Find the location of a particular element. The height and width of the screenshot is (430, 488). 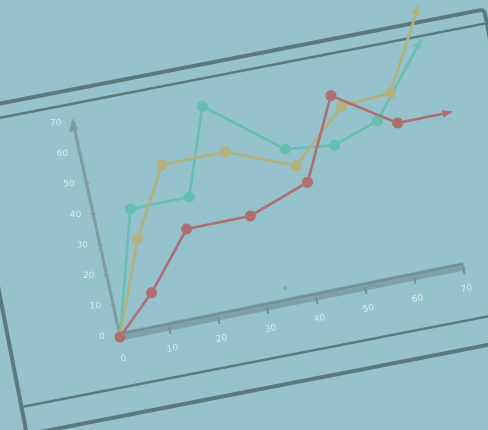

x-tick-label: 20 is located at coordinates (221, 339).